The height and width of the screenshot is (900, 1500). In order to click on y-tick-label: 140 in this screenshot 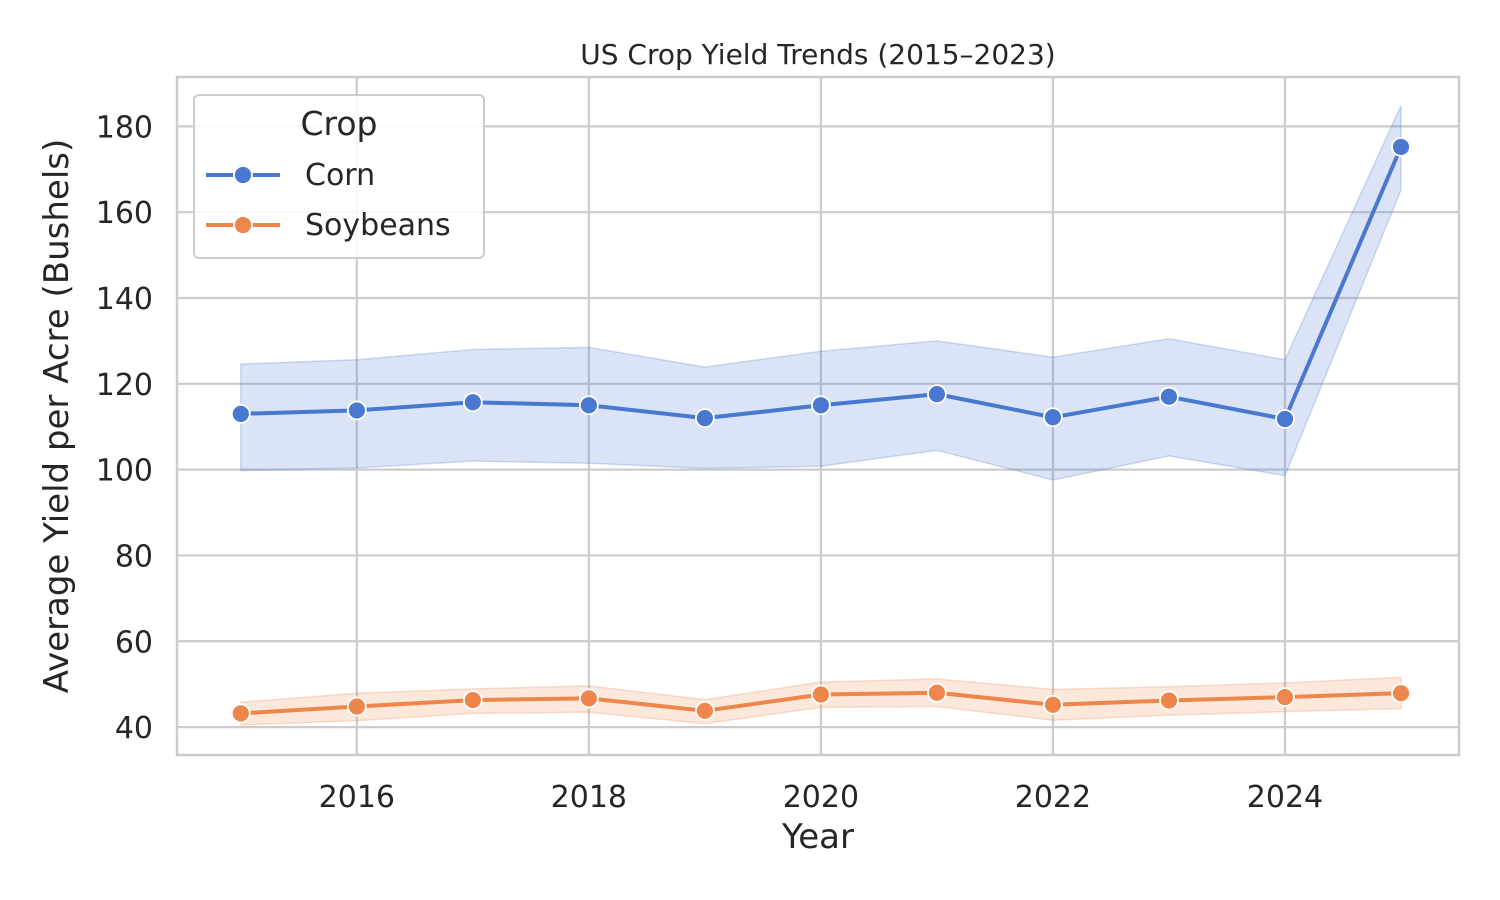, I will do `click(124, 299)`.